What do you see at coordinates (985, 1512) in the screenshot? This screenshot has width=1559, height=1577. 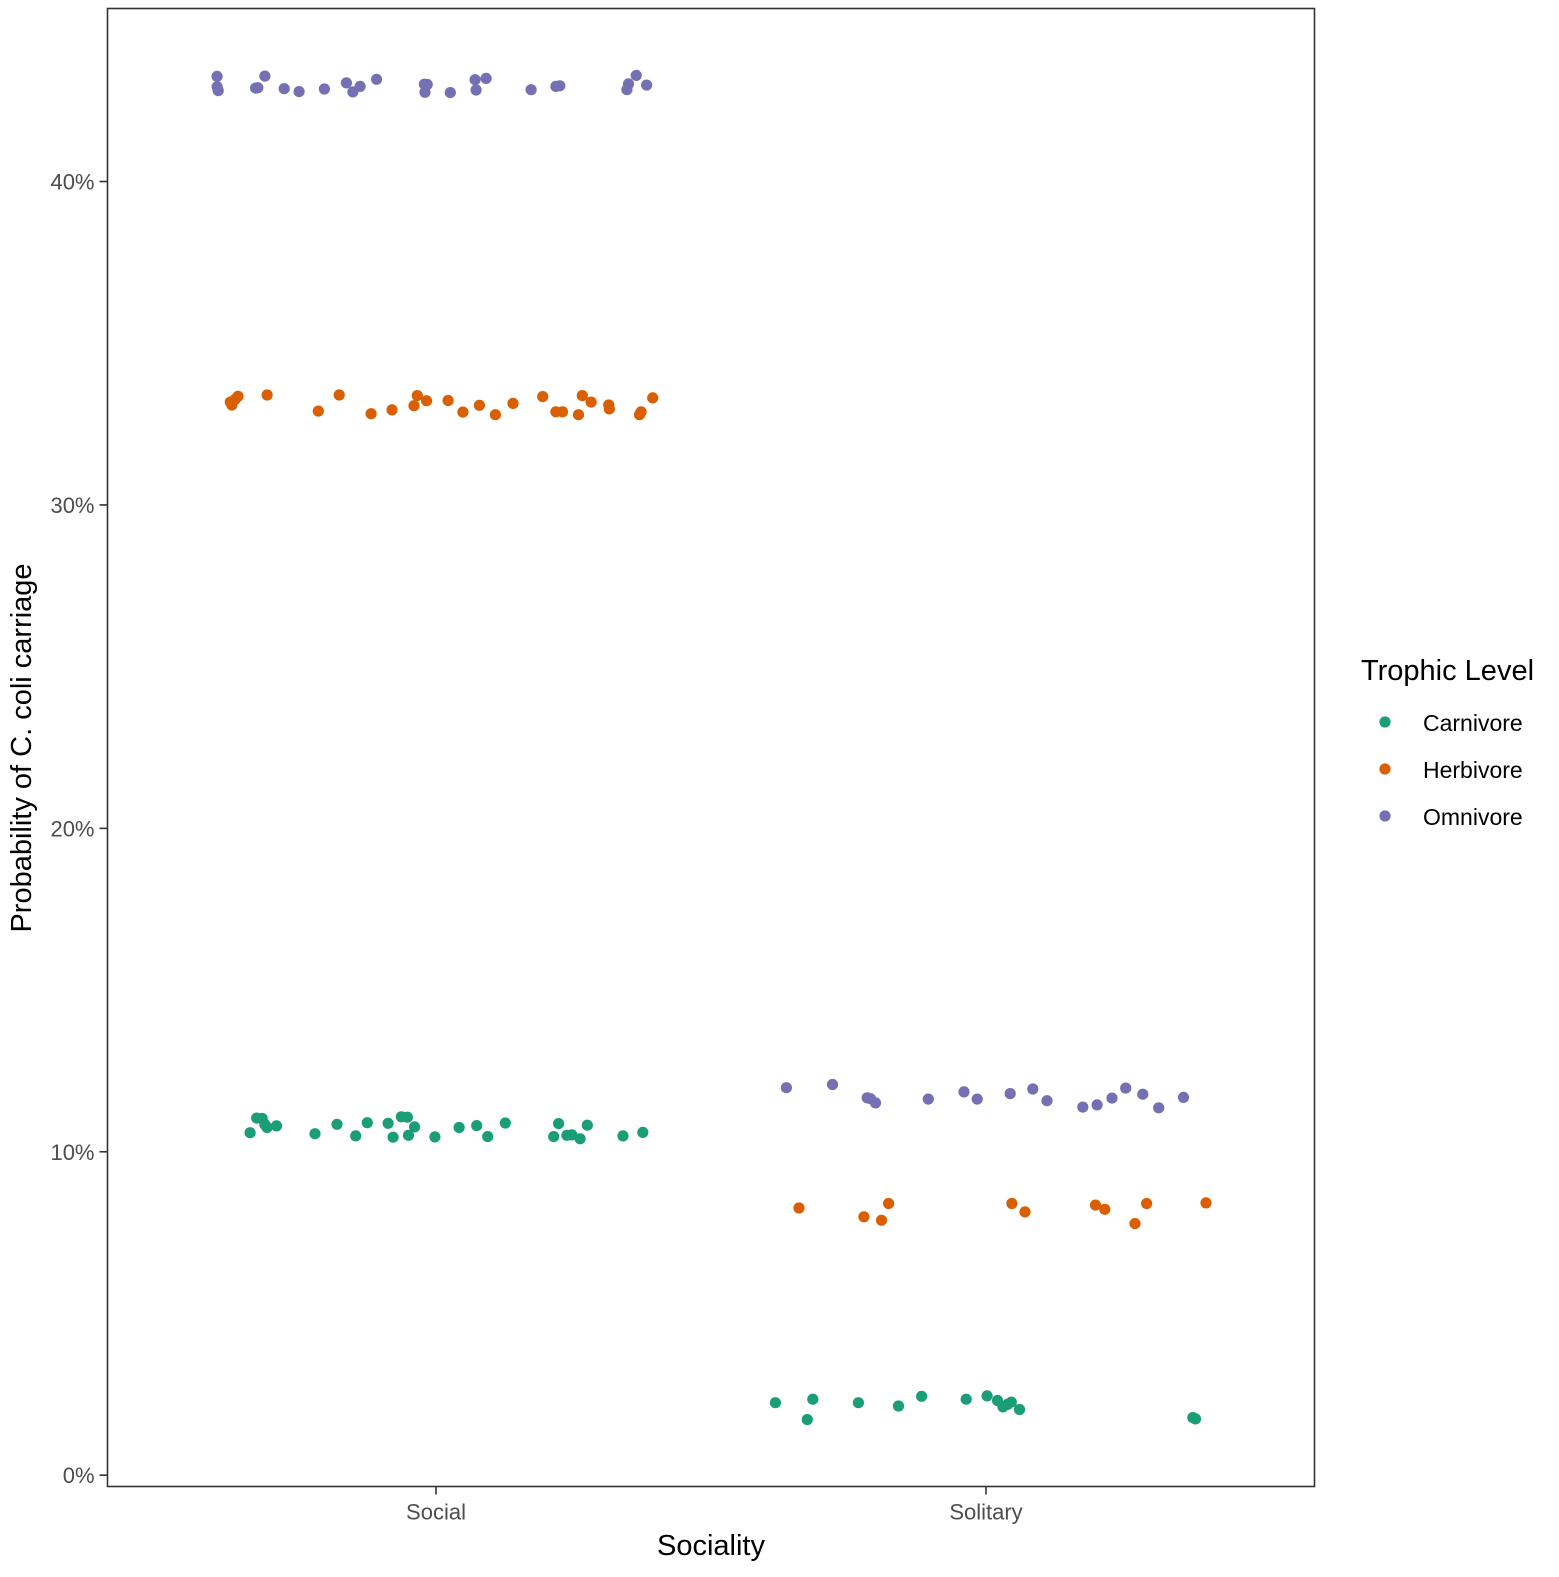 I see `x-tick-label-solitary: Solitary` at bounding box center [985, 1512].